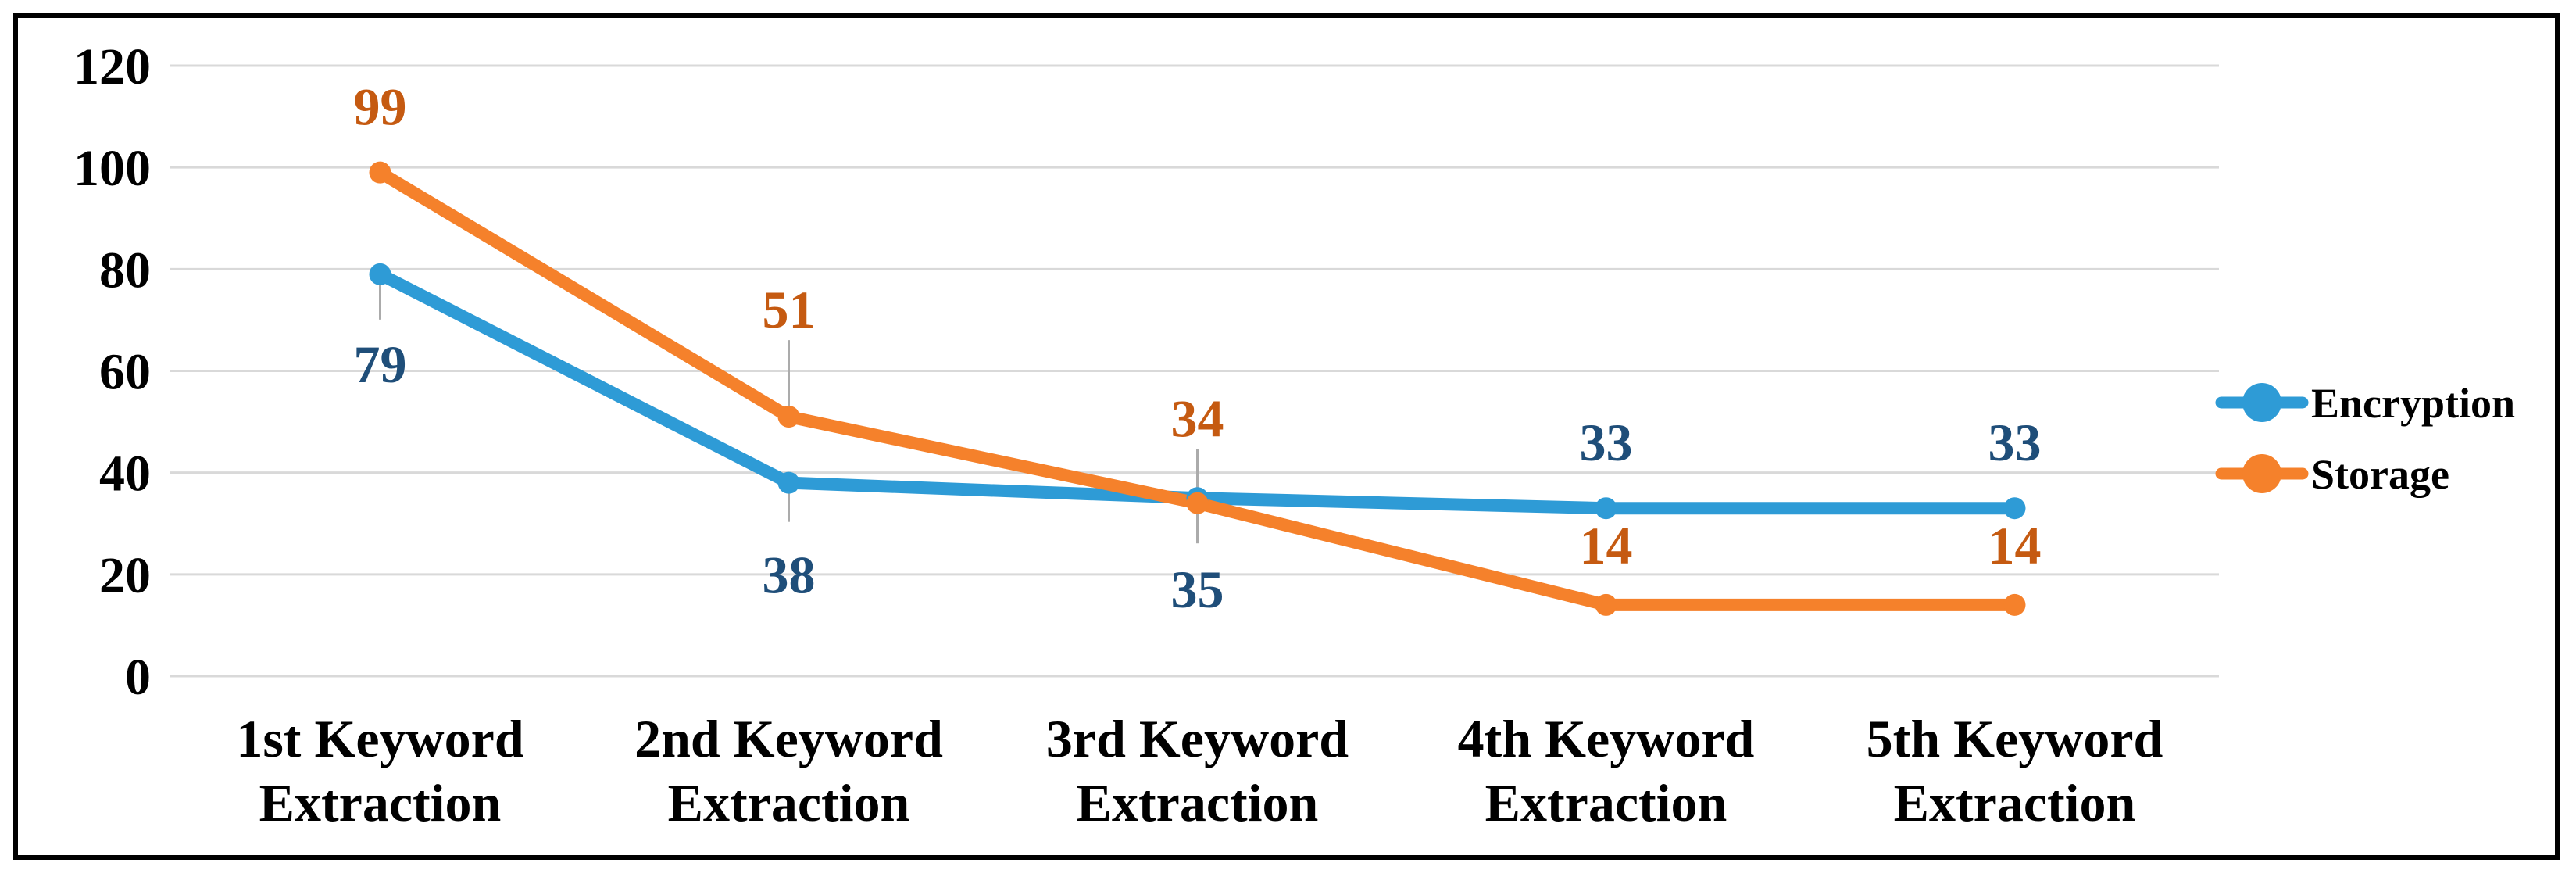 This screenshot has width=2576, height=877. Describe the element at coordinates (789, 803) in the screenshot. I see `x-axis-label-line2-cat2: Extraction` at that location.